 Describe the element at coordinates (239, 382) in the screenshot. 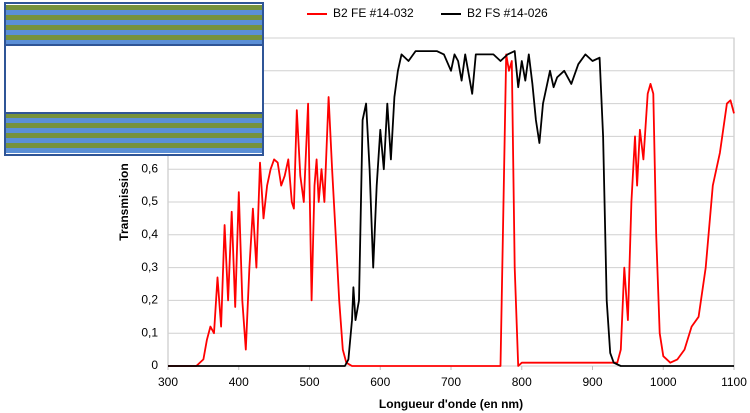

I see `x-tick-label: 400` at that location.